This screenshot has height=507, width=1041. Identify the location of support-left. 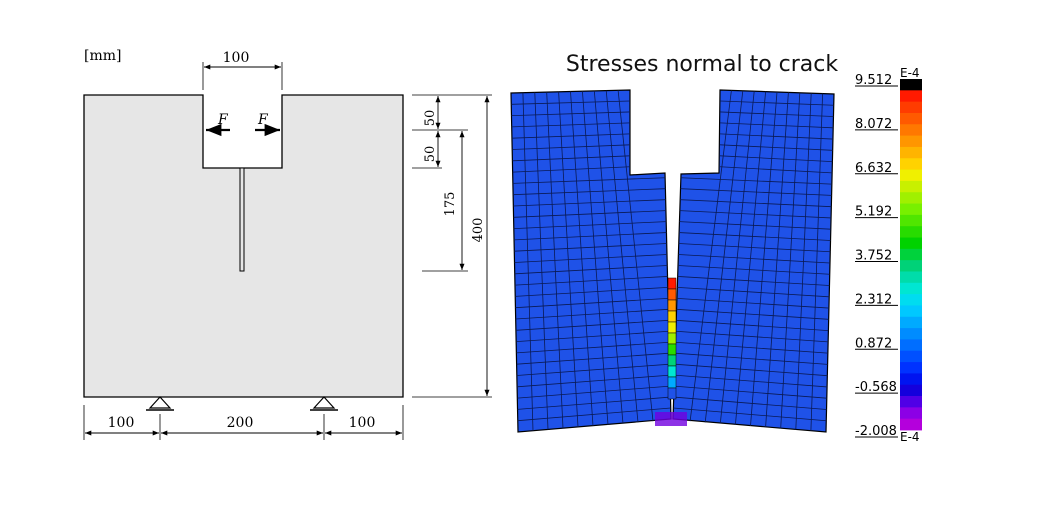
(160, 403).